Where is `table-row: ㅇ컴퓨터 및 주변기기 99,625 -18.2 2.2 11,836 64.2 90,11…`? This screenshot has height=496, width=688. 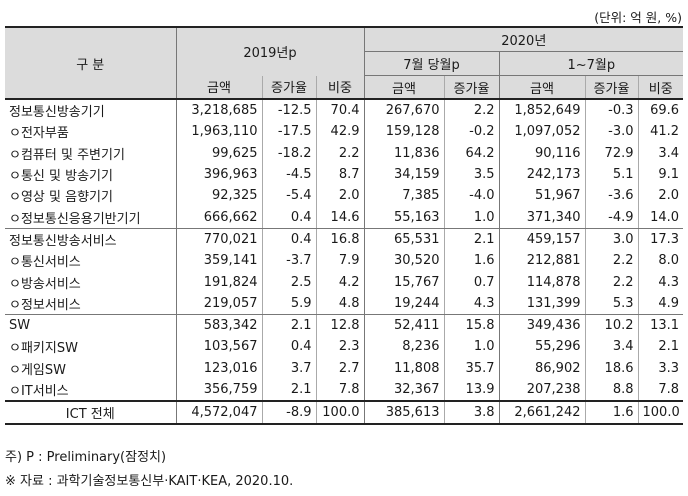
table-row: ㅇ컴퓨터 및 주변기기 99,625 -18.2 2.2 11,836 64.2 90,11… is located at coordinates (344, 153).